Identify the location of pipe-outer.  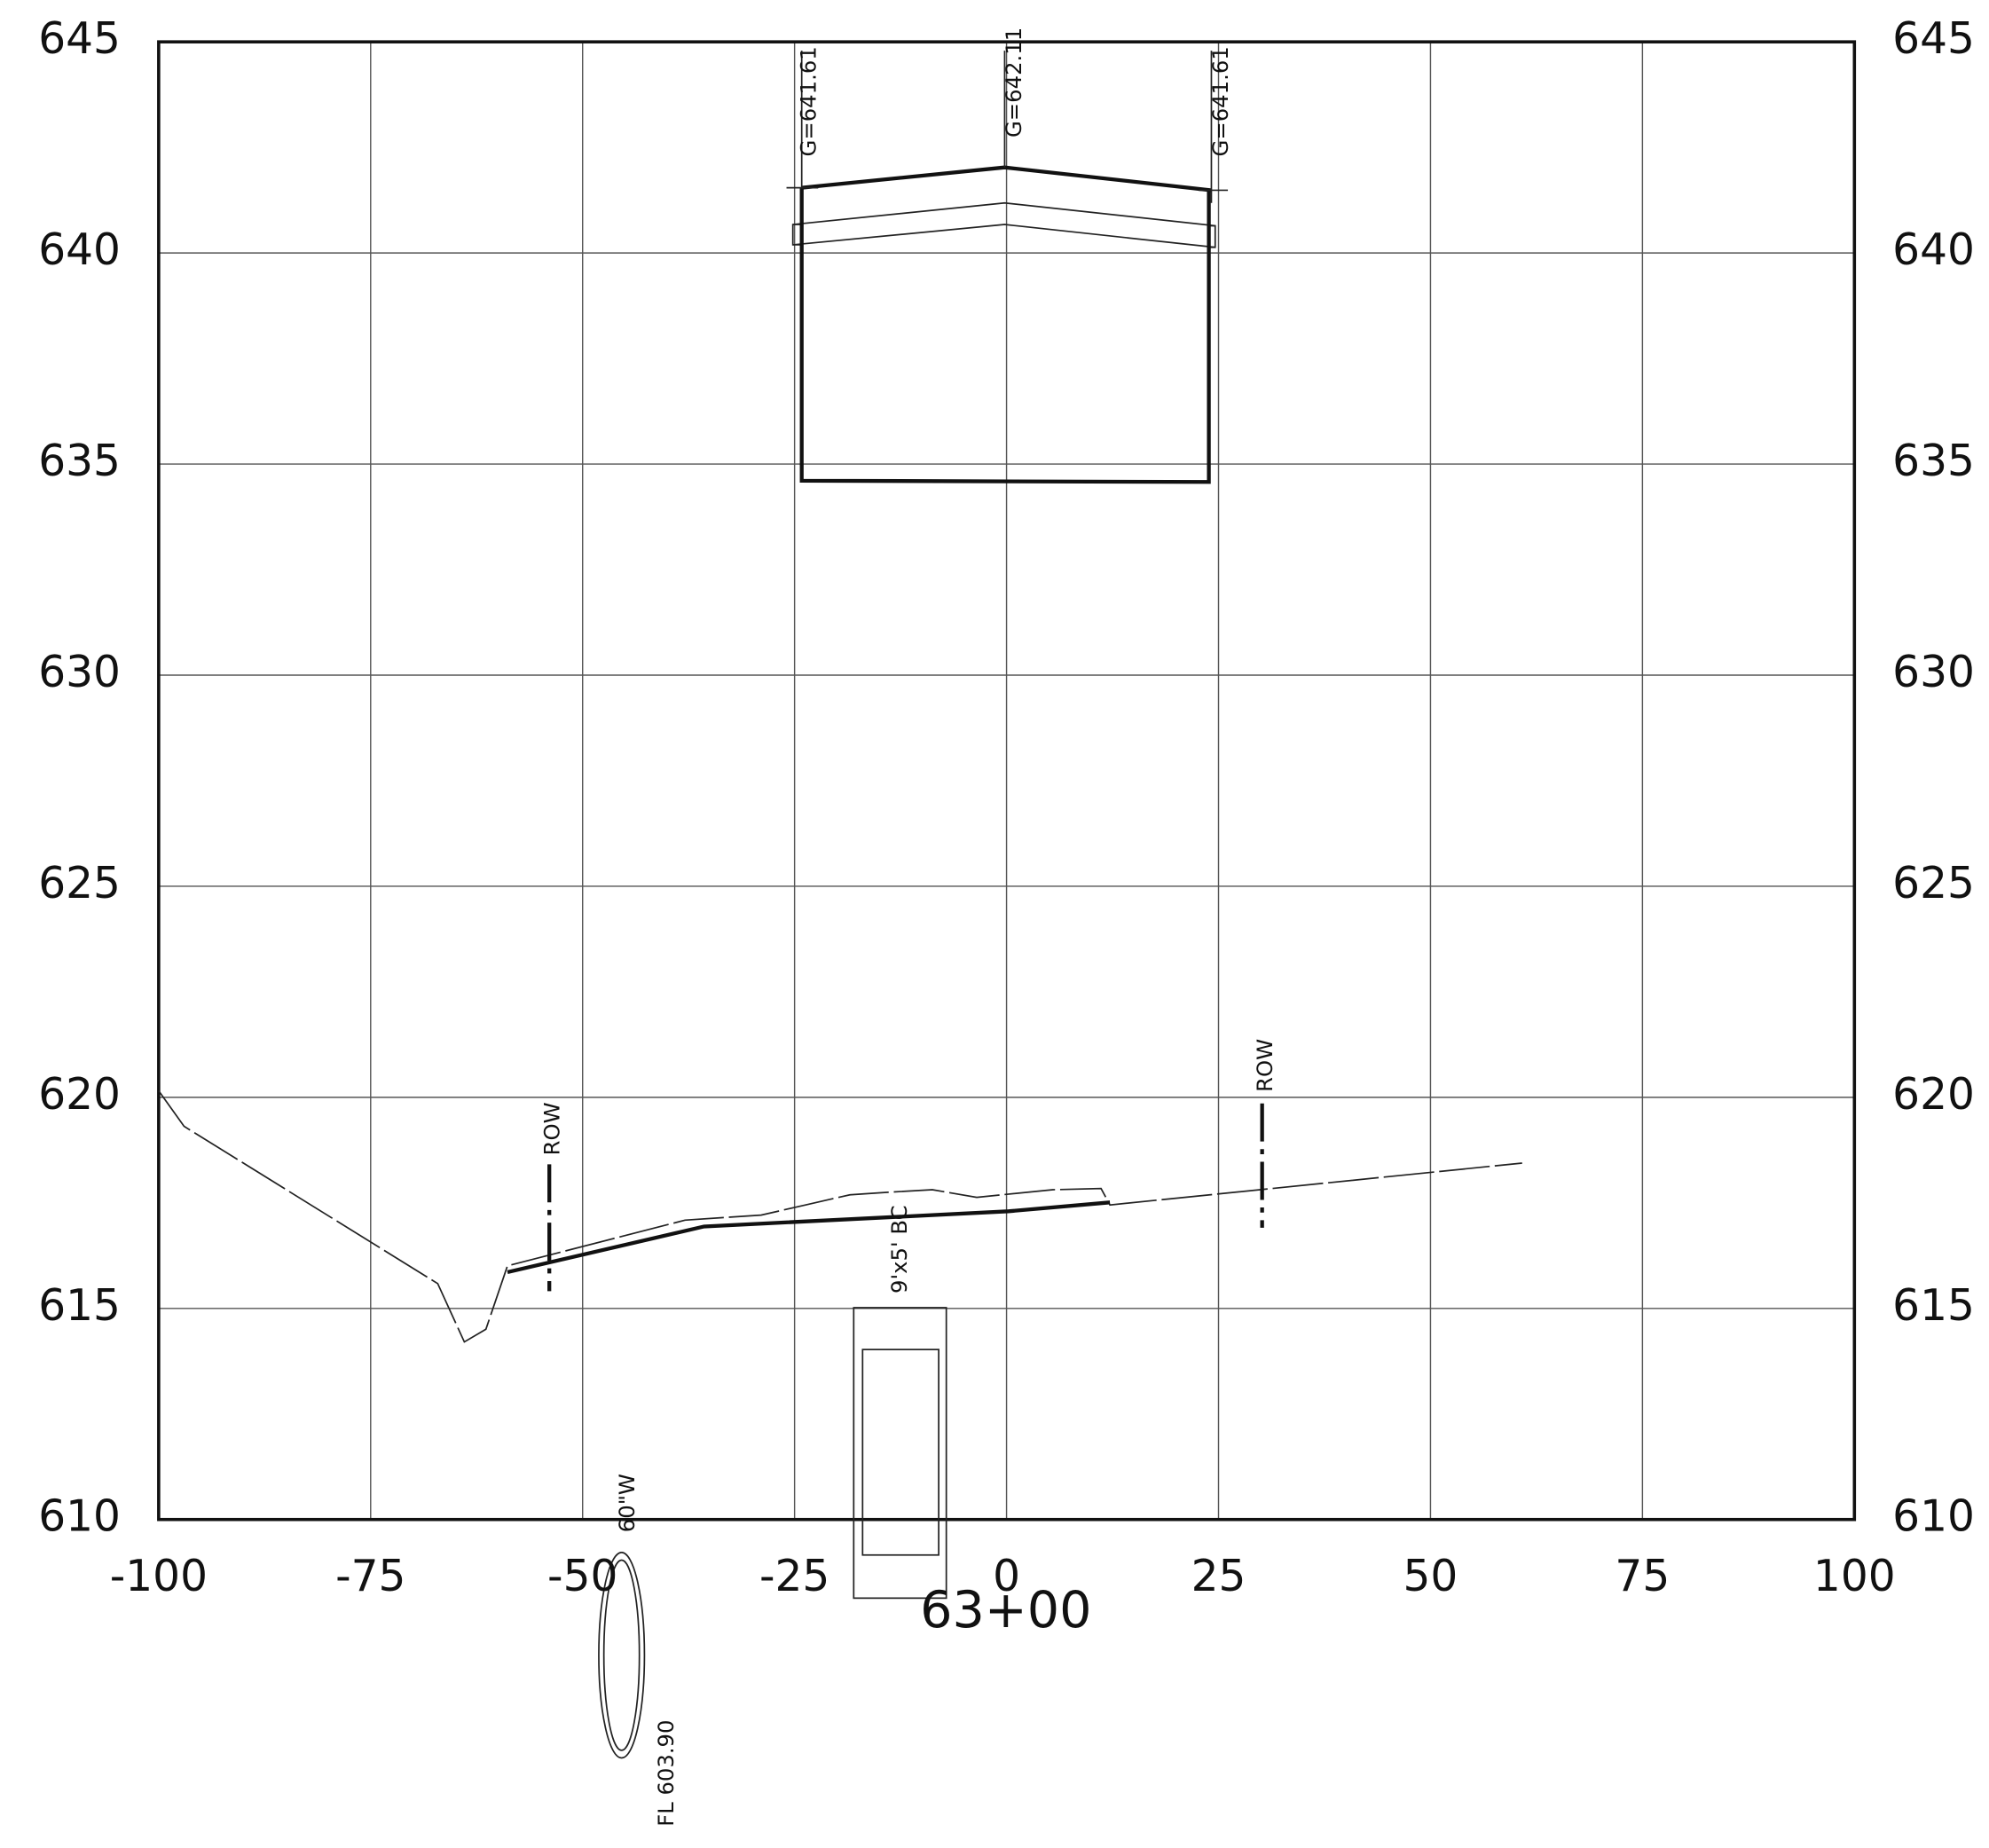
(622, 1655).